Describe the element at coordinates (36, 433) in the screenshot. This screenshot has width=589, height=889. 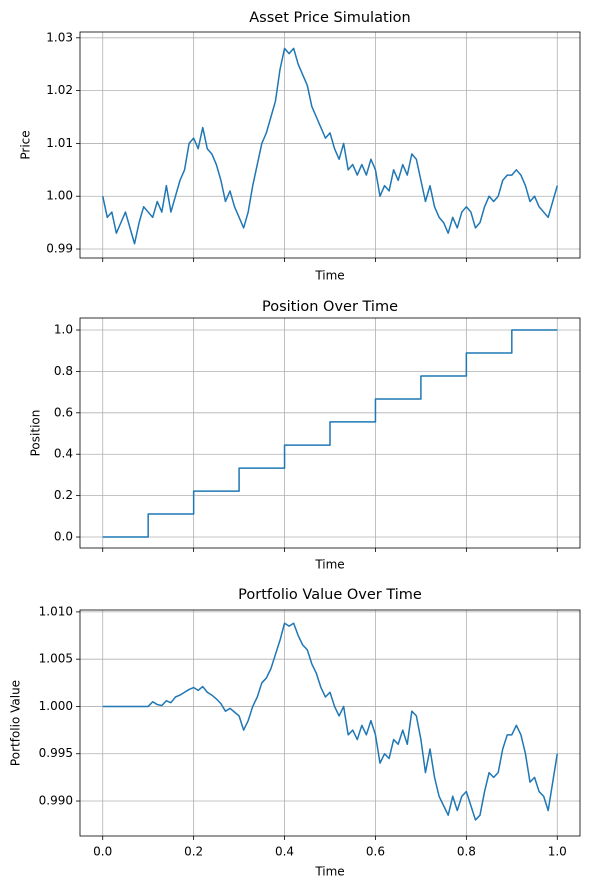
I see `y-axis-label: Position` at that location.